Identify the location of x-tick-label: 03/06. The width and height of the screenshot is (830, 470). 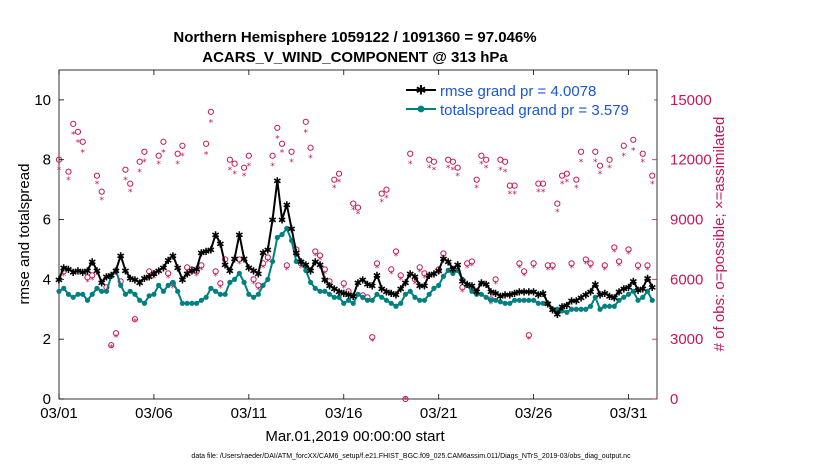
(154, 413).